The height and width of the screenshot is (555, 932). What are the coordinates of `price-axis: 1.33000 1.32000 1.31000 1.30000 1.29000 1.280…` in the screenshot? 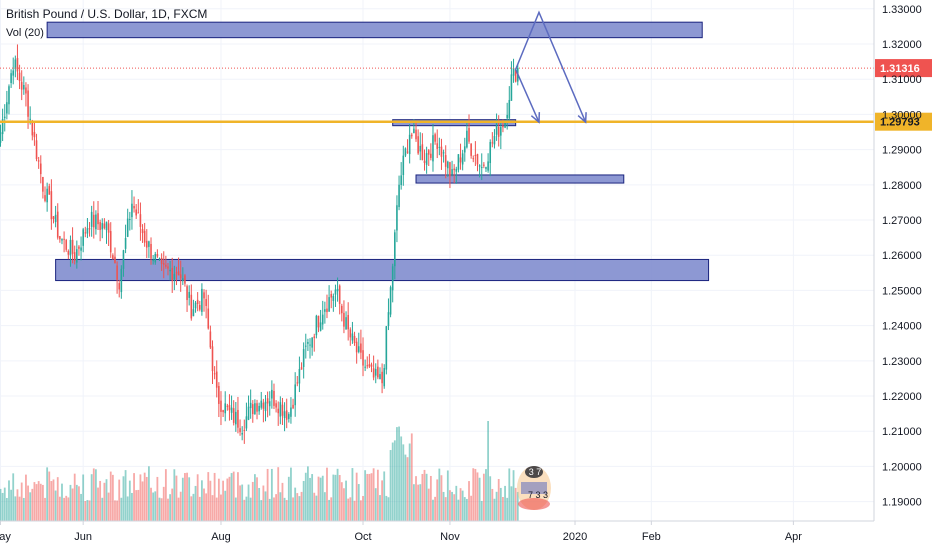 It's located at (897, 260).